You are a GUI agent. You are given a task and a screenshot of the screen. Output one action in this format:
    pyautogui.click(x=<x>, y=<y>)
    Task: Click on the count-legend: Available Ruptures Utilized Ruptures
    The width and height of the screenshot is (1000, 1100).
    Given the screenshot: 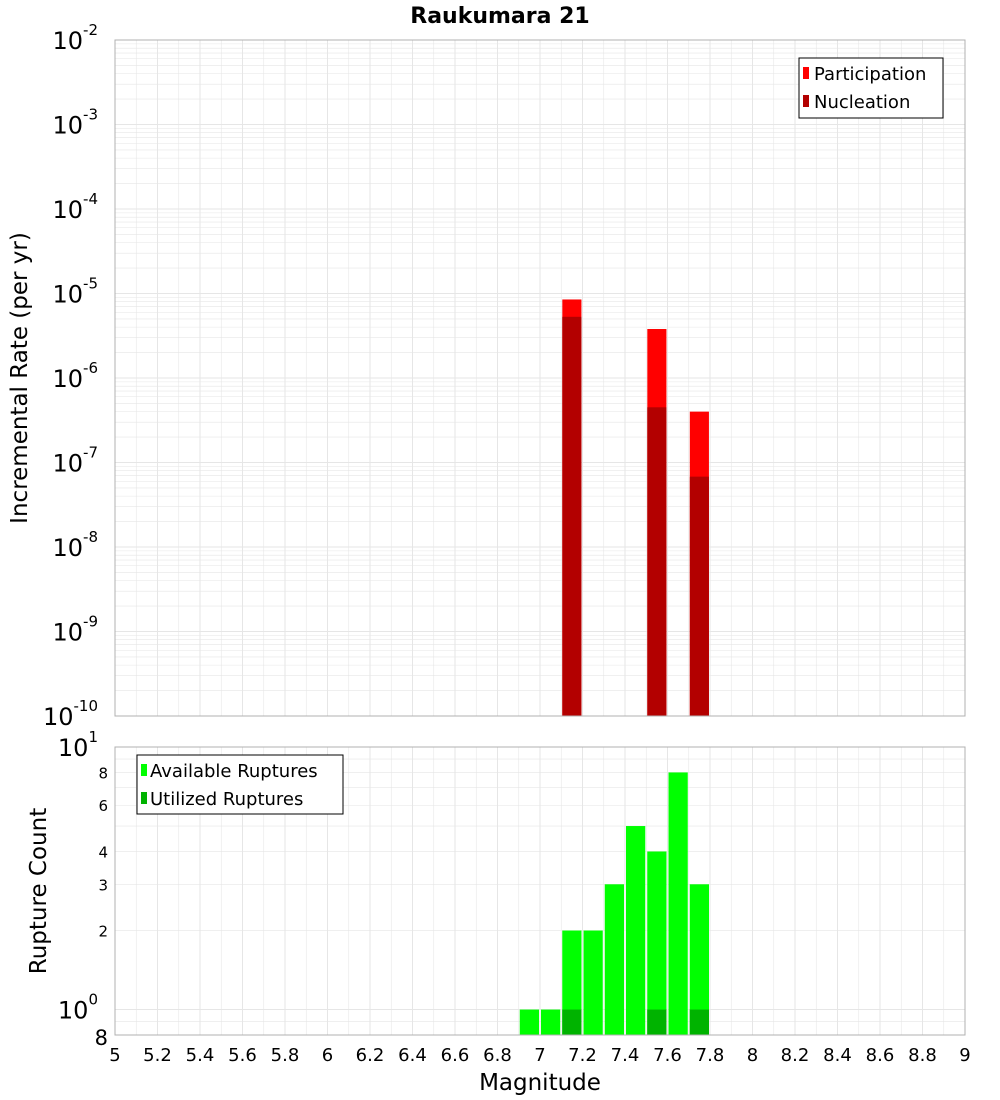 What is the action you would take?
    pyautogui.click(x=240, y=784)
    